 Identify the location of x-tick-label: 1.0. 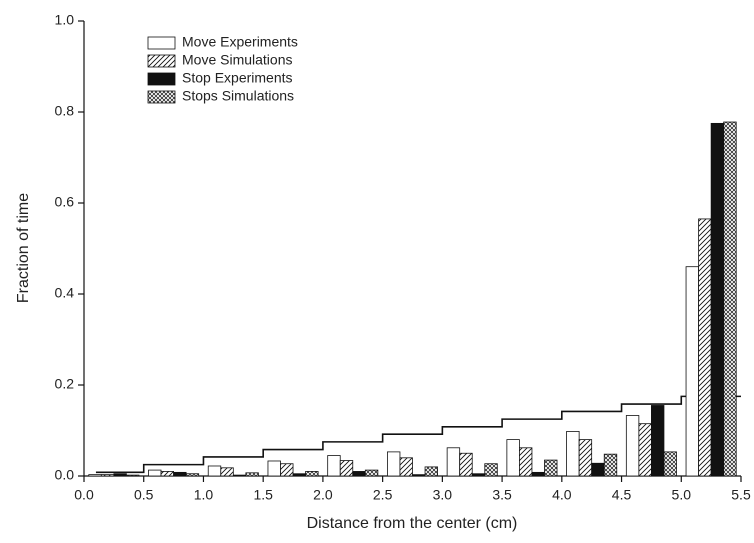
(204, 495).